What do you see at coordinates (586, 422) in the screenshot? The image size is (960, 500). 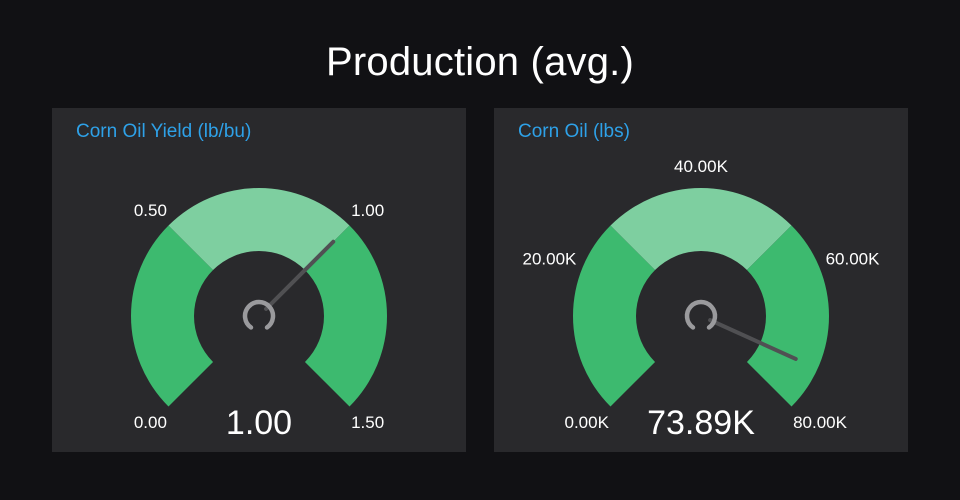 I see `gauge-tick-label: 0.00K` at bounding box center [586, 422].